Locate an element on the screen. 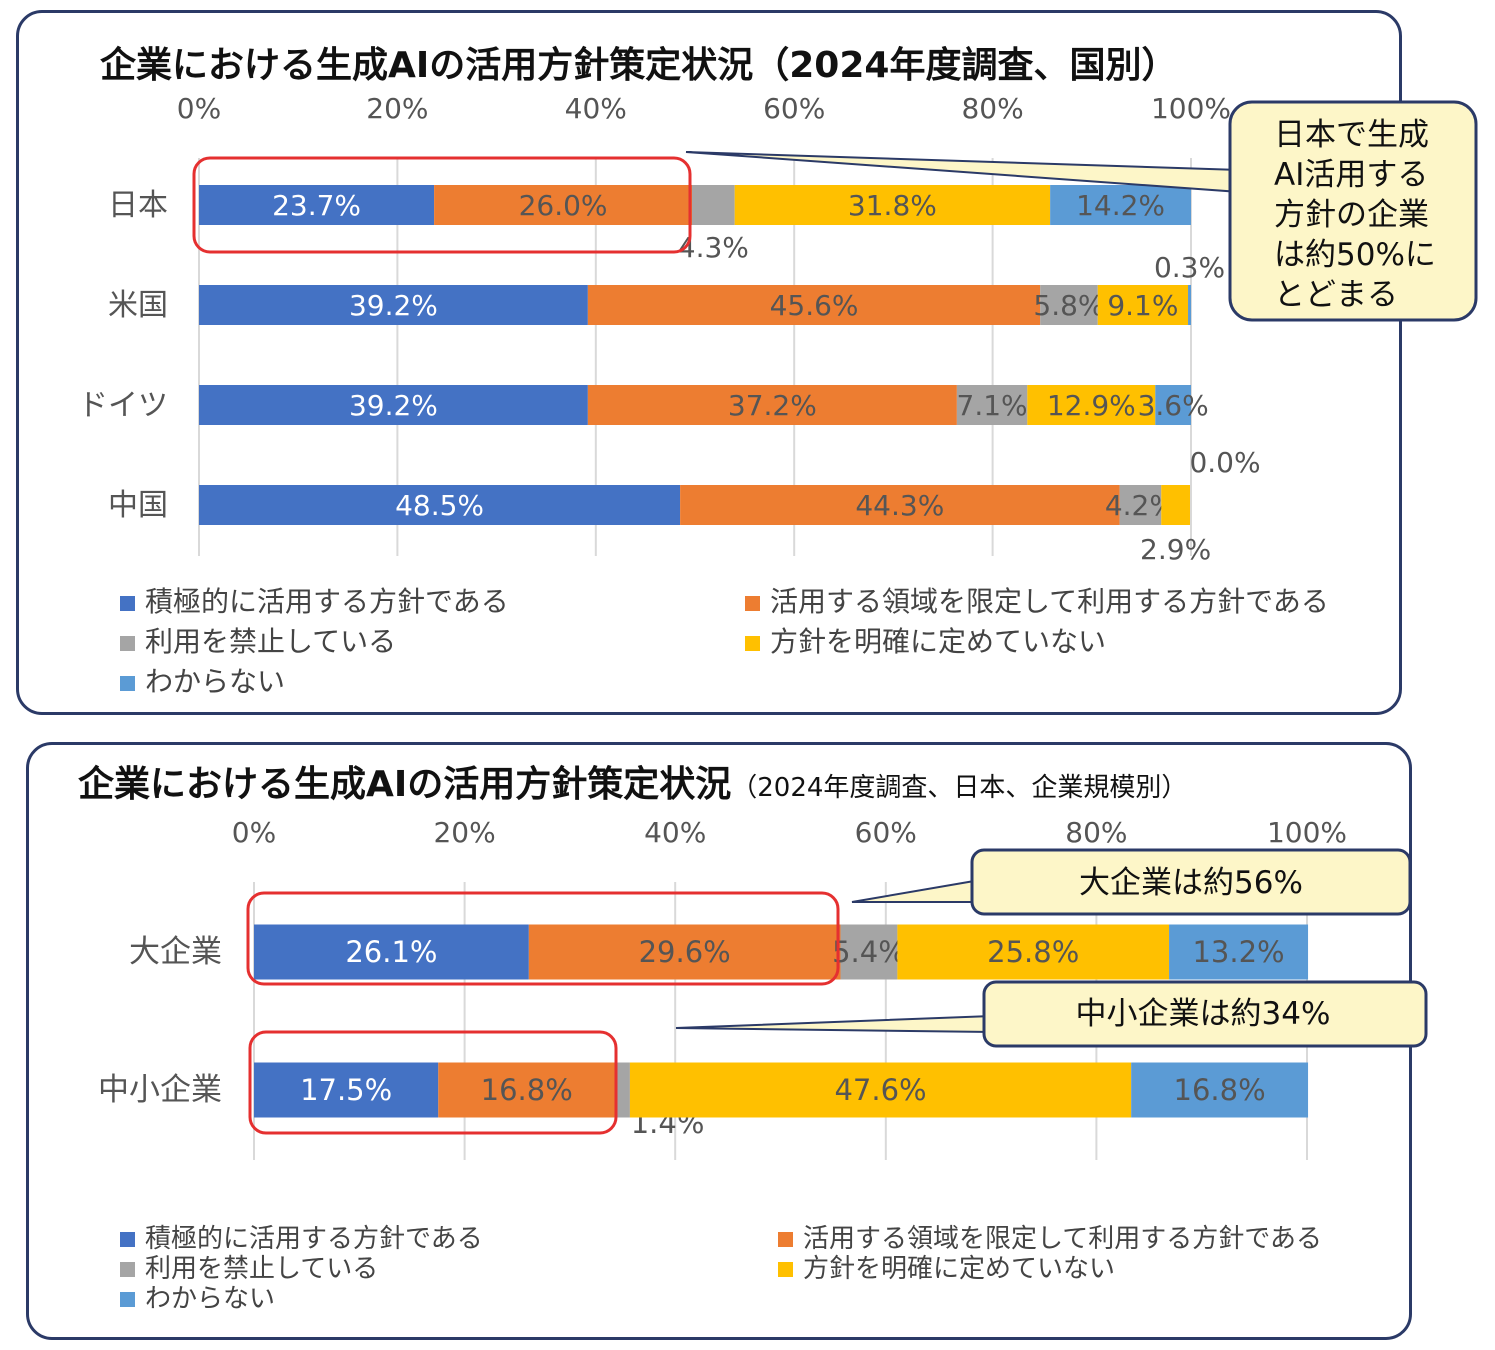 Image resolution: width=1495 pixels, height=1350 pixels. legend-label-0-3: 方針を明確に定めていない is located at coordinates (938, 641).